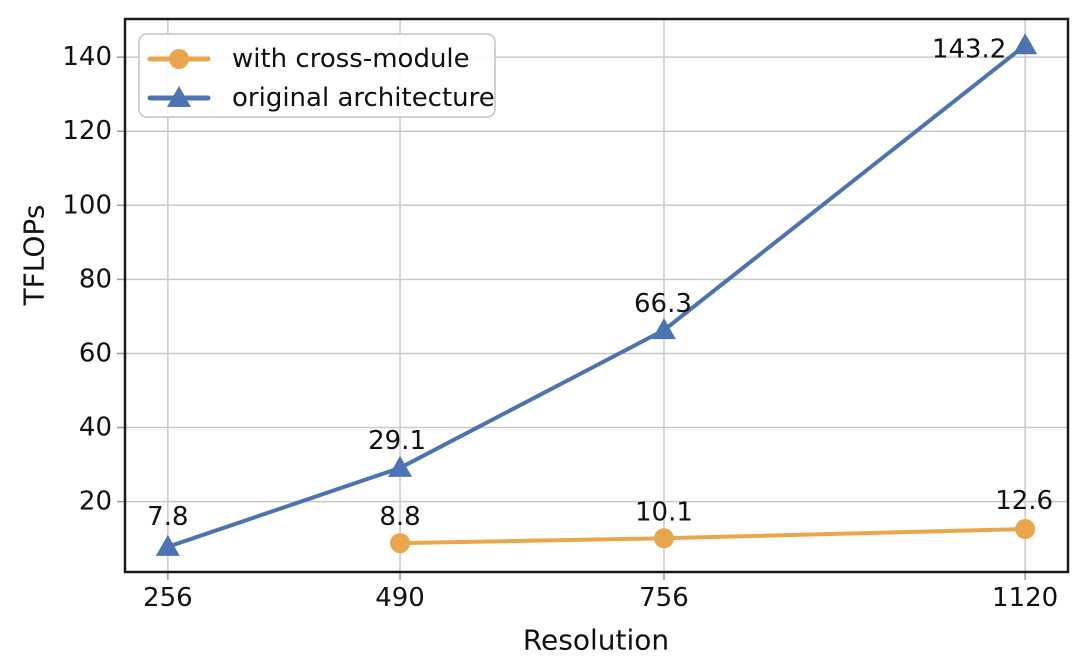 The height and width of the screenshot is (663, 1080). What do you see at coordinates (363, 98) in the screenshot?
I see `legend-label: original architecture` at bounding box center [363, 98].